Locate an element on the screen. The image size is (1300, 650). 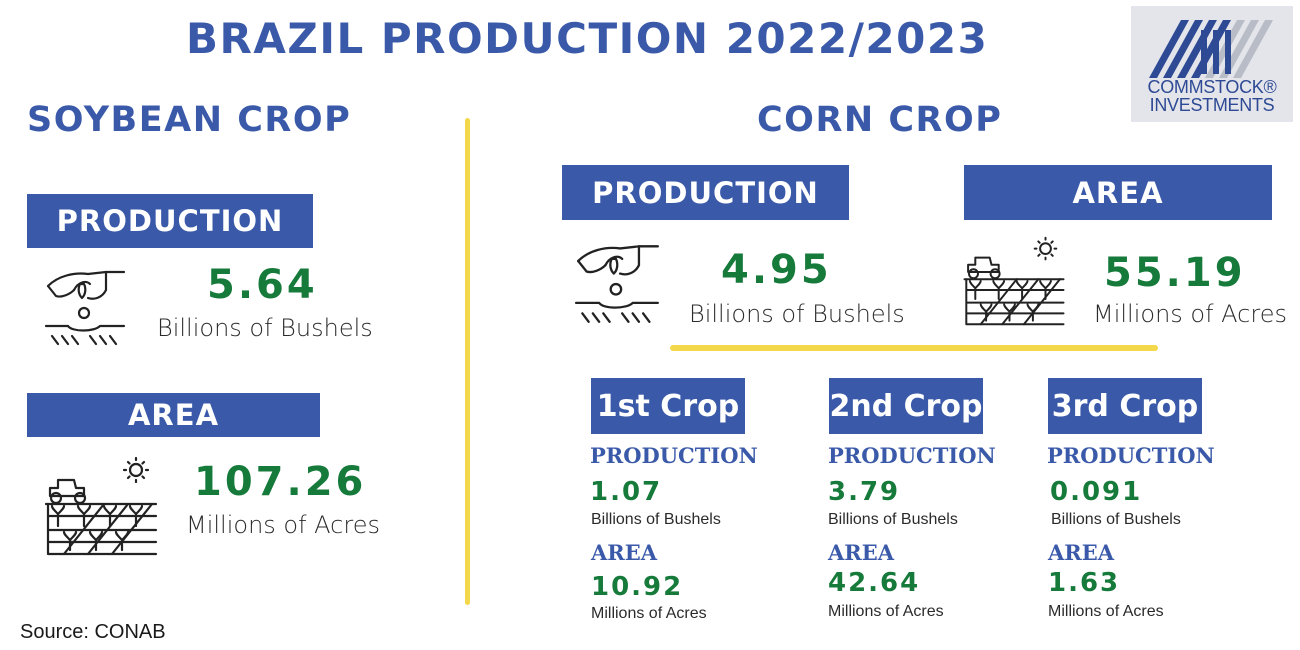
logo-text-line1: COMMSTOCK® is located at coordinates (1212, 87).